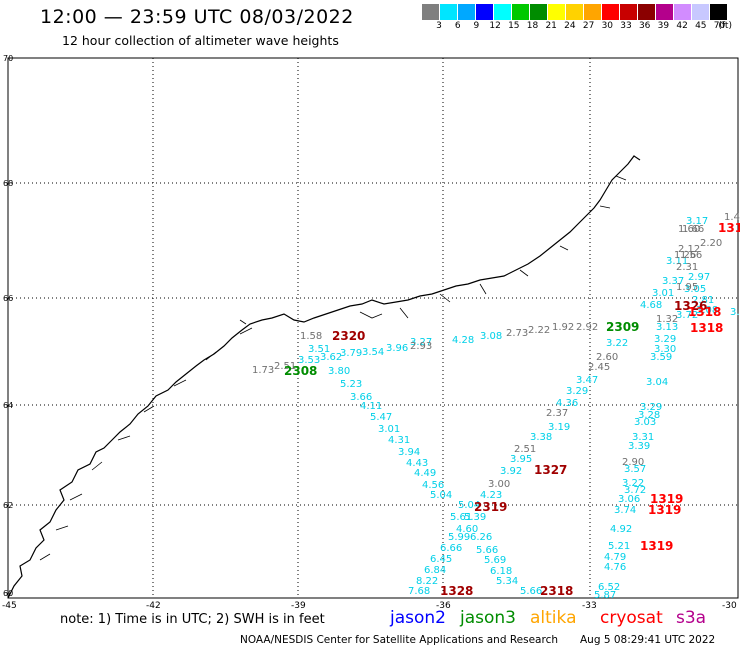 The image size is (740, 650). I want to click on pass-time-label: 1318, so click(704, 312).